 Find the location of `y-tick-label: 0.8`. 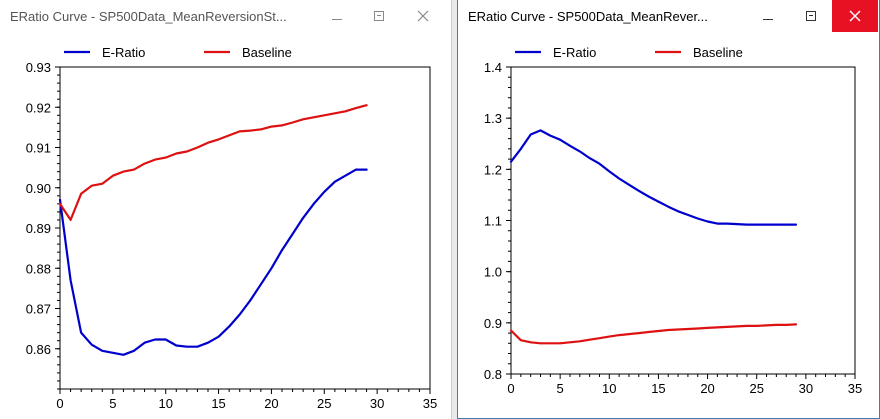

y-tick-label: 0.8 is located at coordinates (493, 374).